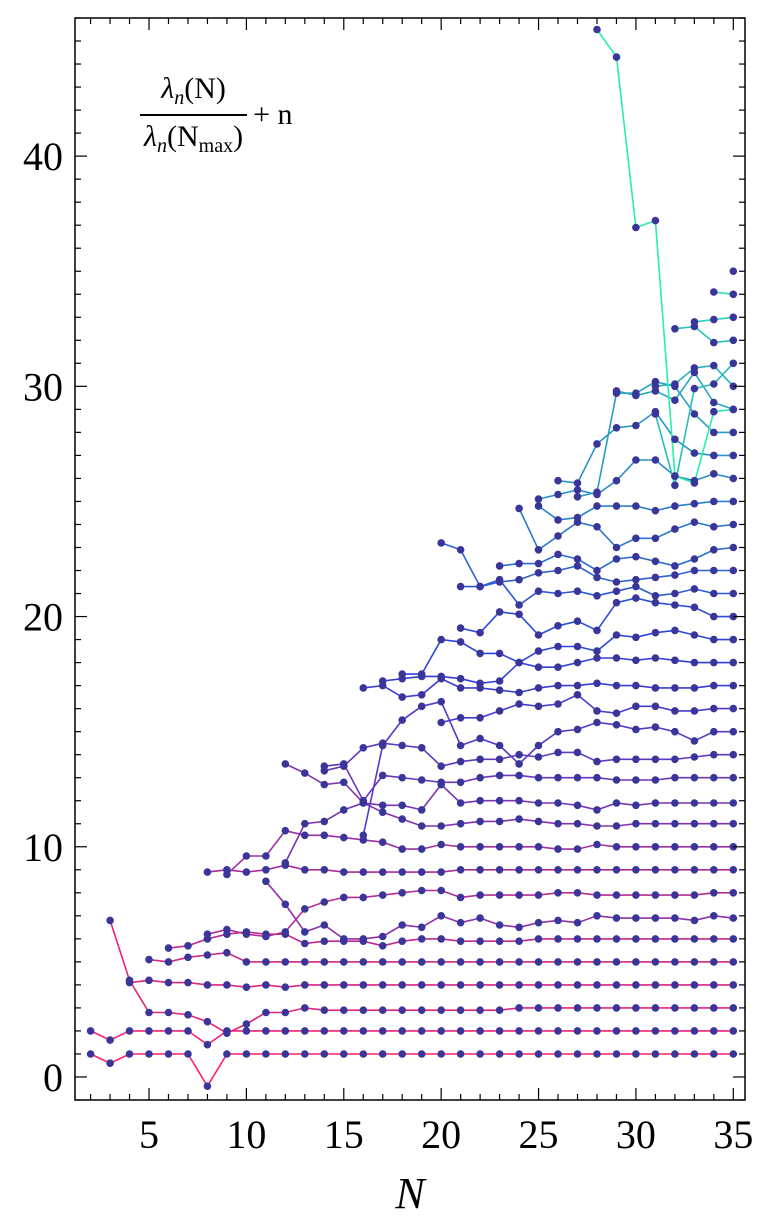 This screenshot has width=768, height=1219. What do you see at coordinates (410, 1193) in the screenshot?
I see `x-axis-title: N` at bounding box center [410, 1193].